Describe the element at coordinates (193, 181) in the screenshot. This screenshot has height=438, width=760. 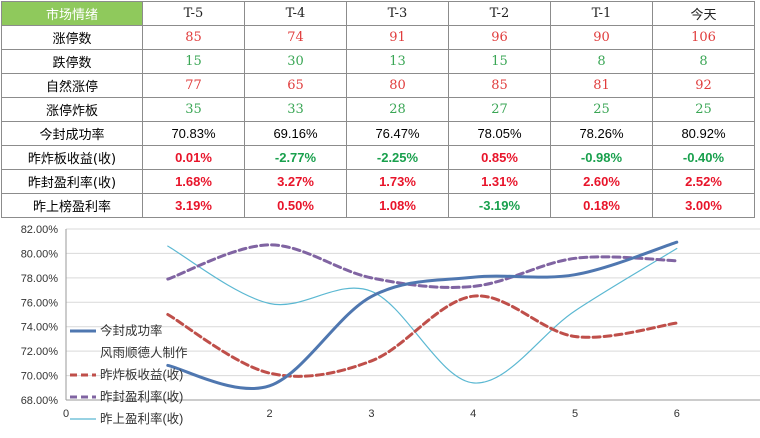
I see `table-cell: 1.68%` at that location.